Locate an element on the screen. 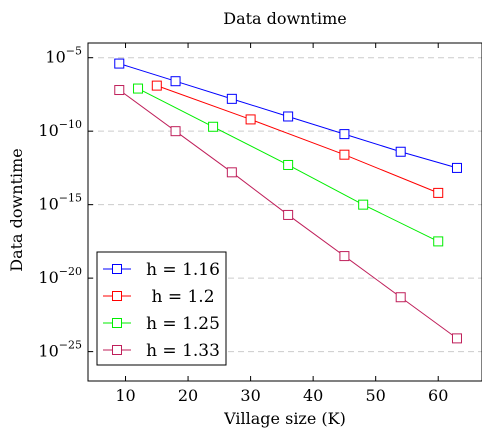 The image size is (482, 435). x-tick-label: 50 is located at coordinates (376, 395).